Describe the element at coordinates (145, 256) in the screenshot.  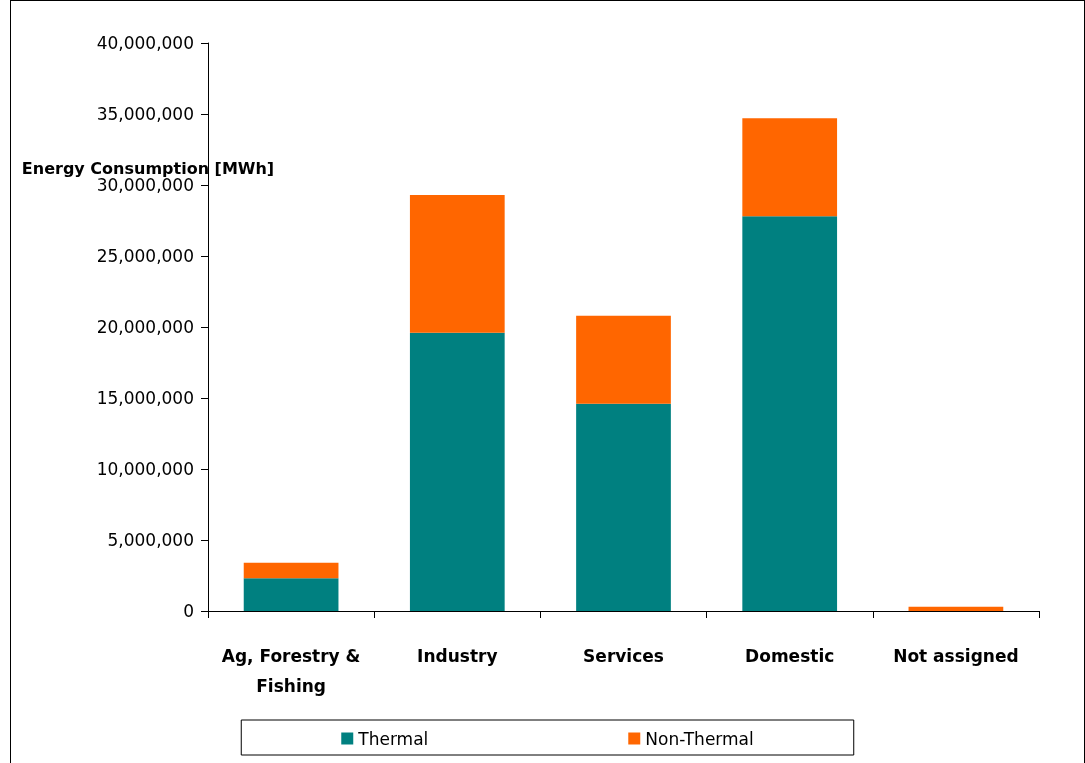
I see `y-tick-label: 25,000,000` at that location.